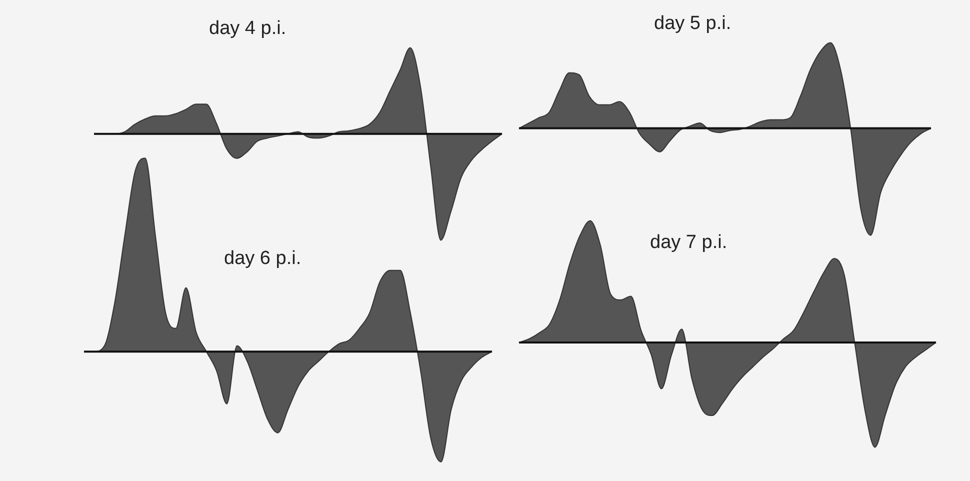 The image size is (970, 481). Describe the element at coordinates (689, 243) in the screenshot. I see `text: day 7 p.i.` at that location.